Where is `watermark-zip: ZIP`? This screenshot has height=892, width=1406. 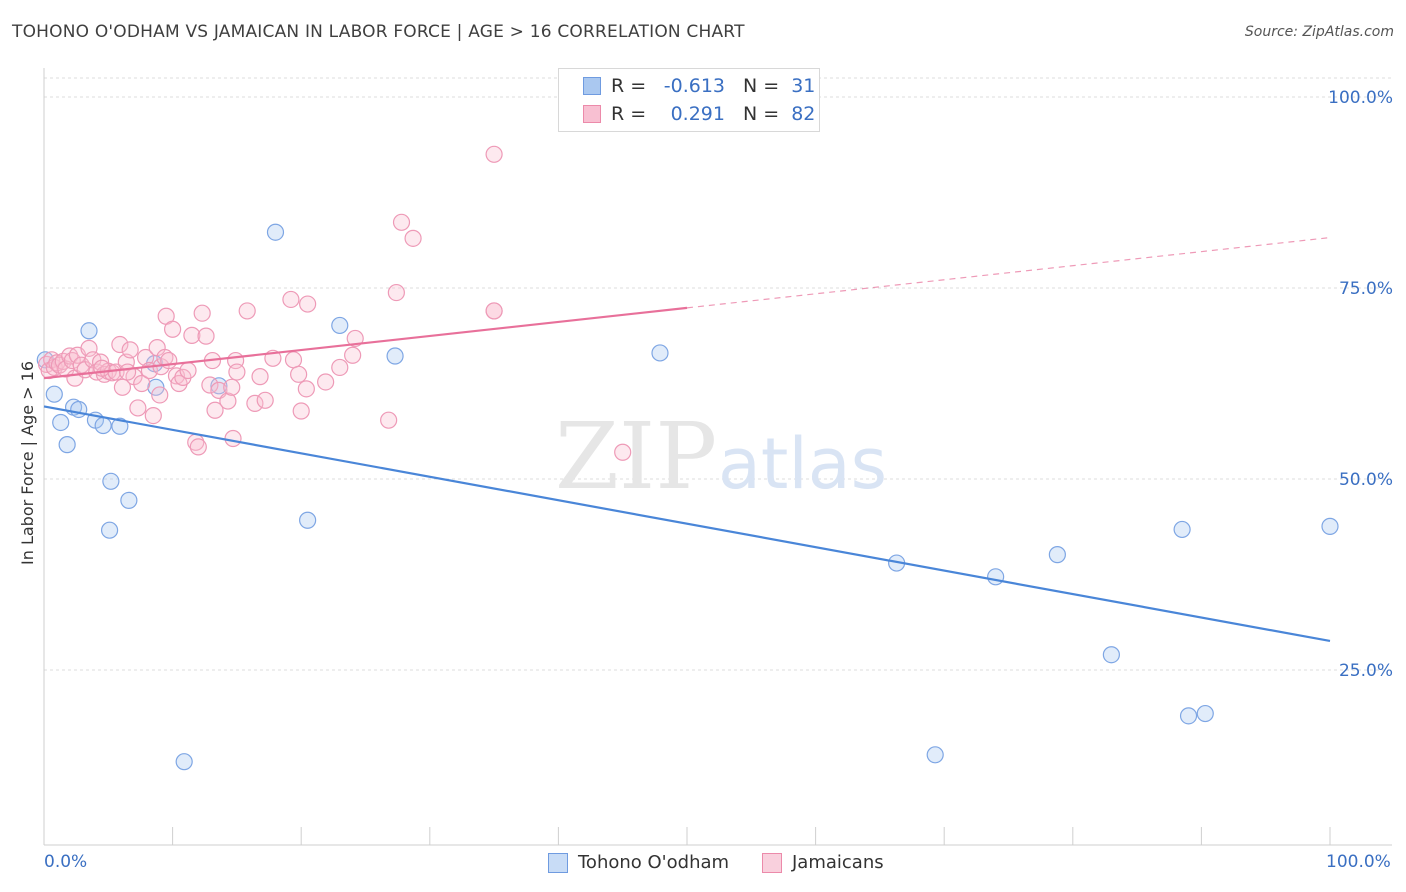
watermark-zip: ZIP is located at coordinates (636, 456).